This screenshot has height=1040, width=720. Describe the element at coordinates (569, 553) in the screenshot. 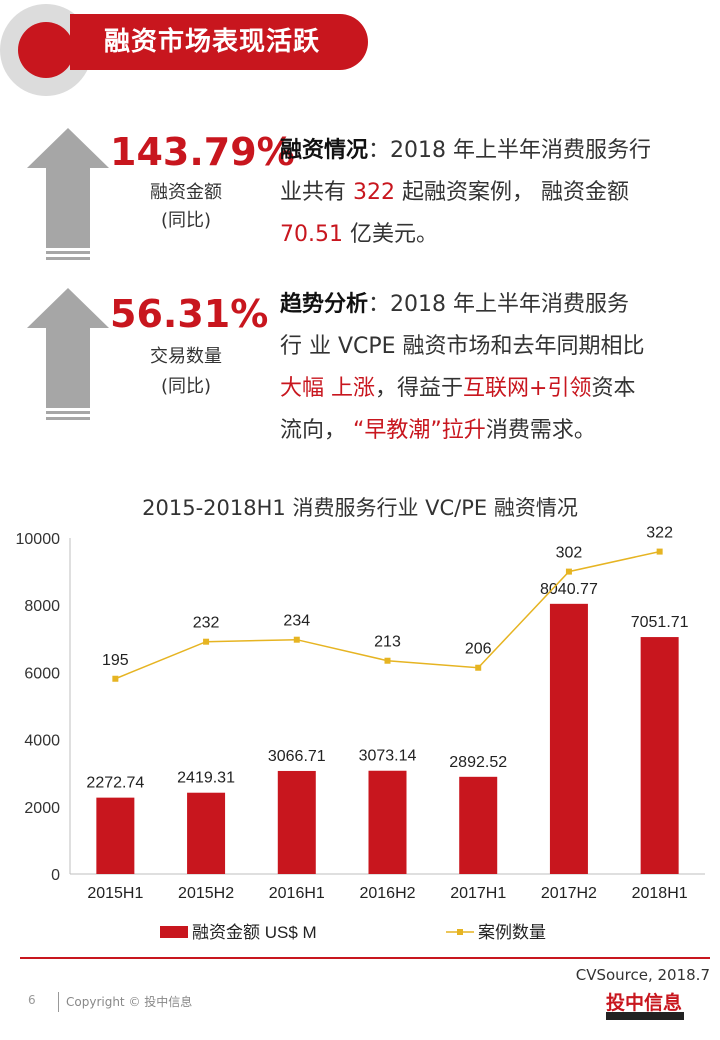

I see `line-data-label: 302` at that location.